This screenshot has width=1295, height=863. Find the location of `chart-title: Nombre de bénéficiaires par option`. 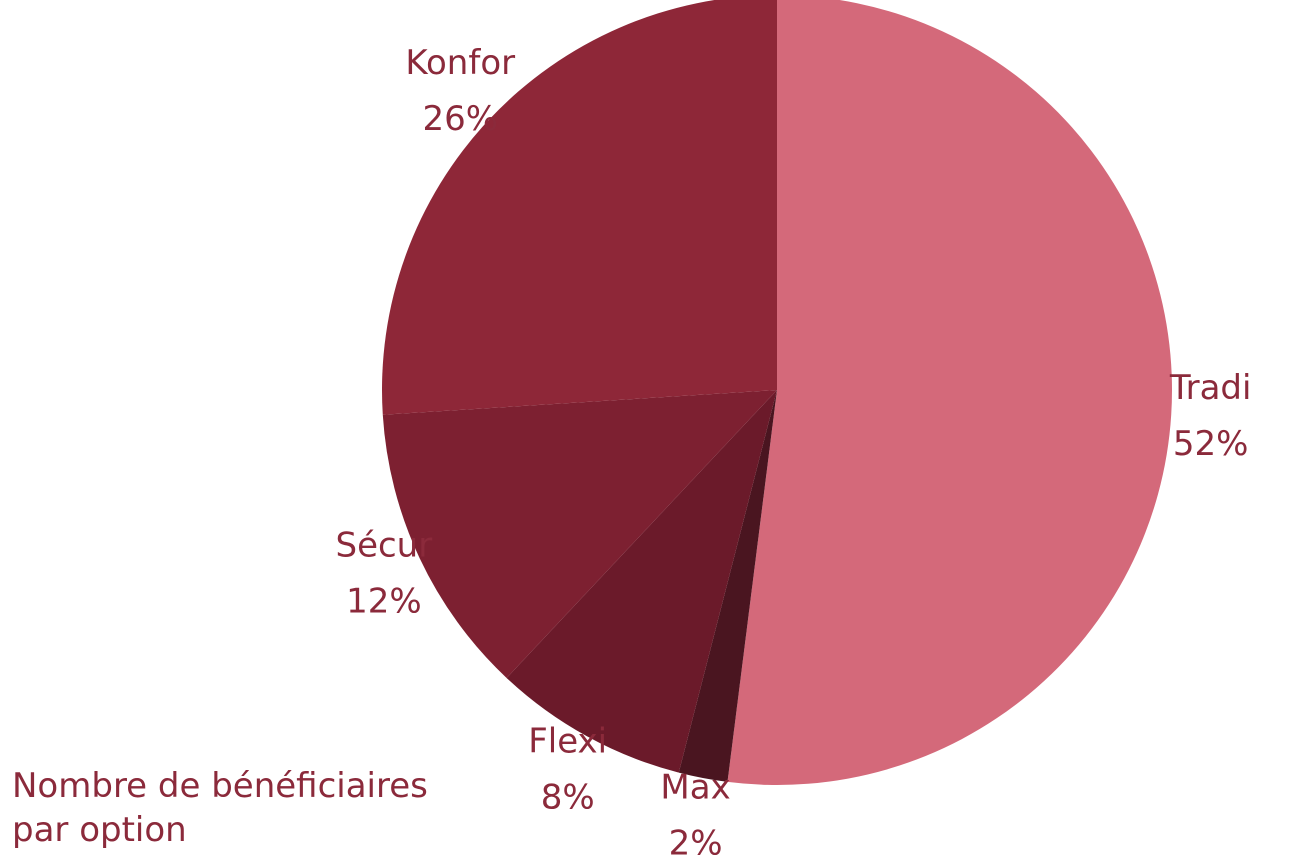

chart-title: Nombre de bénéficiaires par option is located at coordinates (220, 808).